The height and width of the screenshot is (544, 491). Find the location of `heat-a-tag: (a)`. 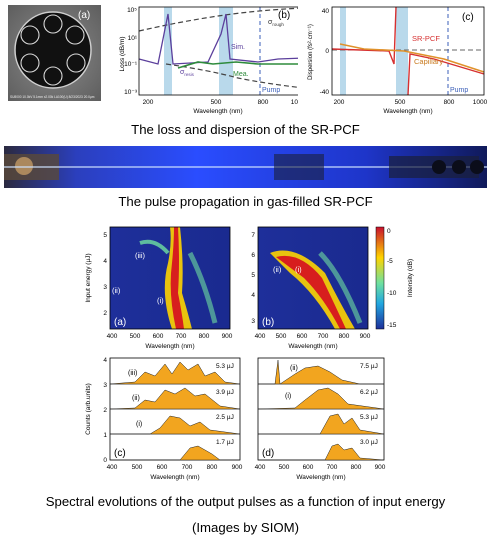

heat-a-tag: (a) is located at coordinates (120, 322).